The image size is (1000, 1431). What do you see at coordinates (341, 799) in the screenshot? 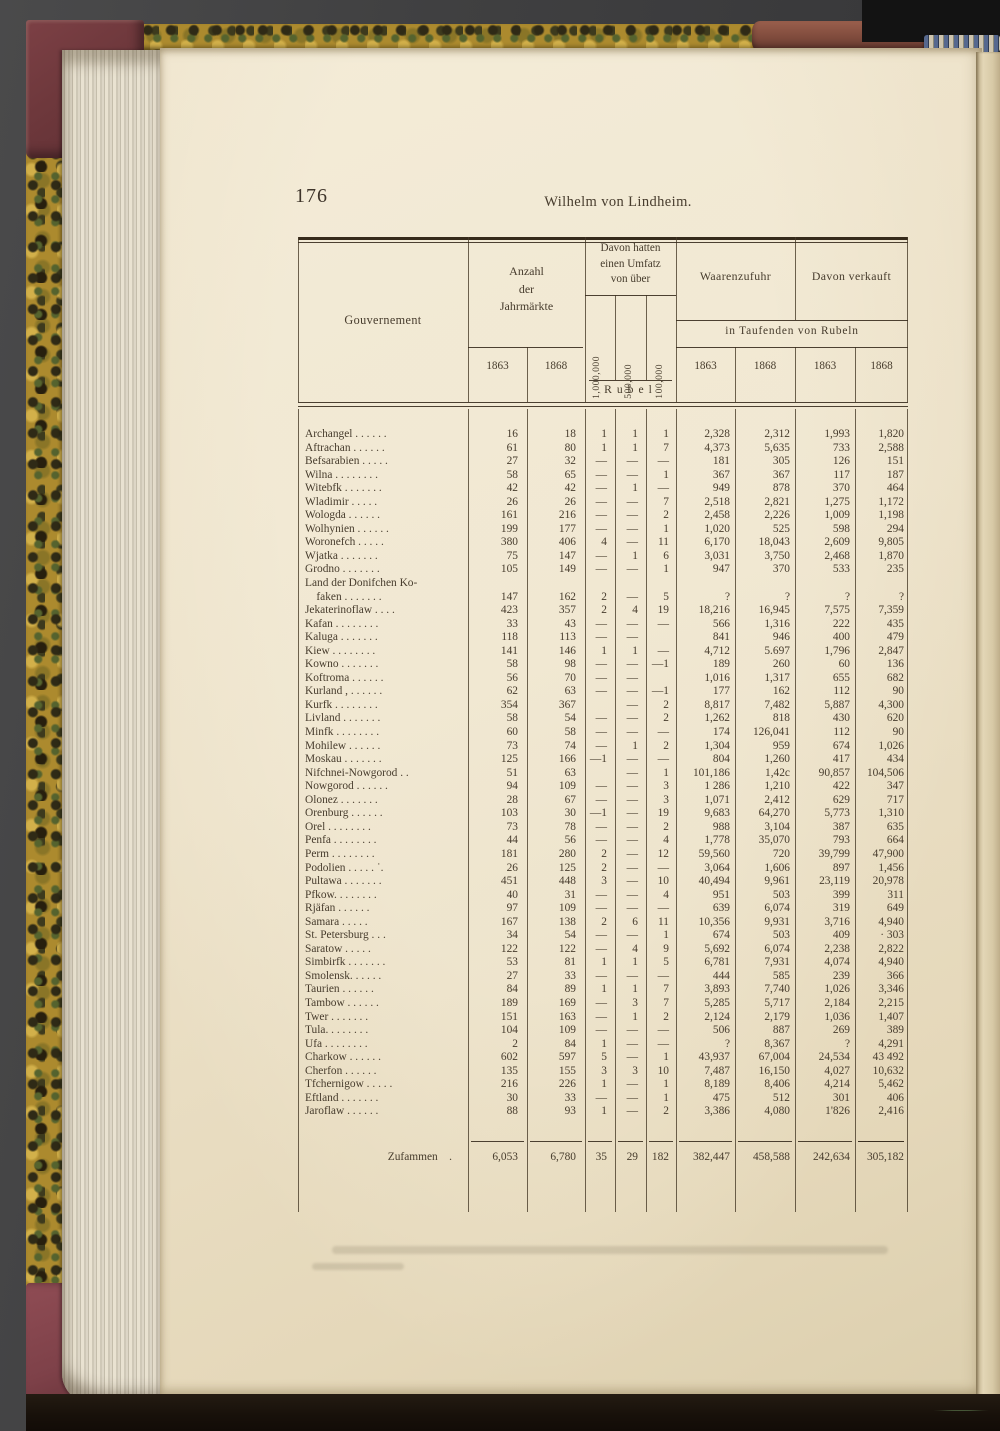
I see `row-gouvernement-label: Olonez . . . . . . .` at bounding box center [341, 799].